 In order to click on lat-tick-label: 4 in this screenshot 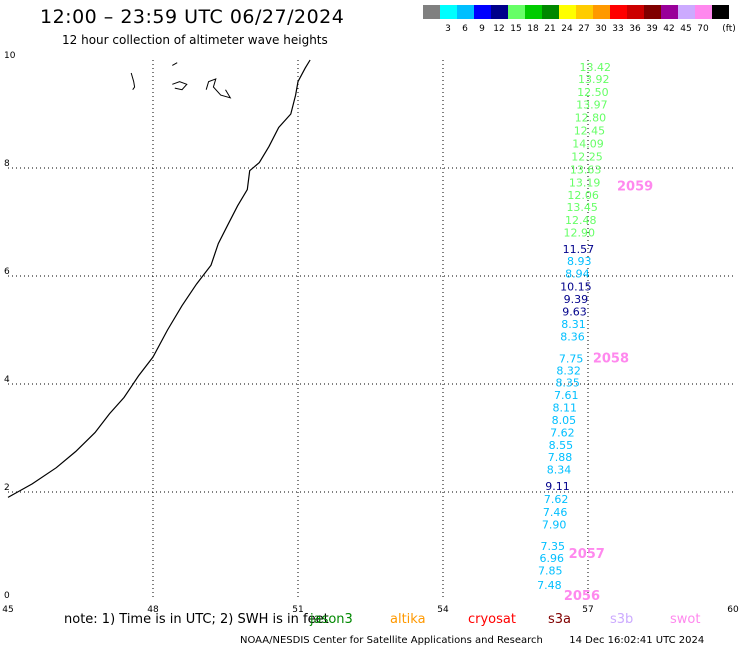, I will do `click(7, 380)`.